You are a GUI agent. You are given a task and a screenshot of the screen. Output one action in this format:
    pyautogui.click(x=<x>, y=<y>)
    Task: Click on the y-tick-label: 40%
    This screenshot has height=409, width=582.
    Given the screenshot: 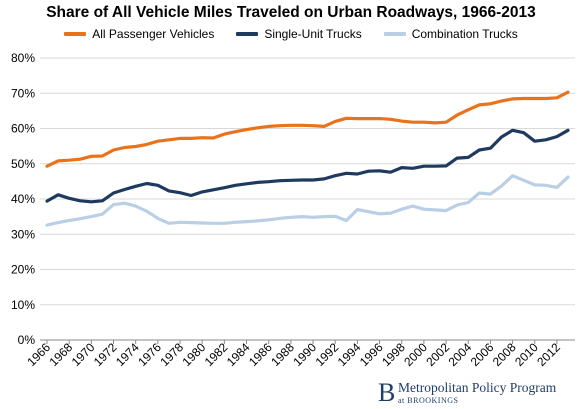 What is the action you would take?
    pyautogui.click(x=23, y=199)
    